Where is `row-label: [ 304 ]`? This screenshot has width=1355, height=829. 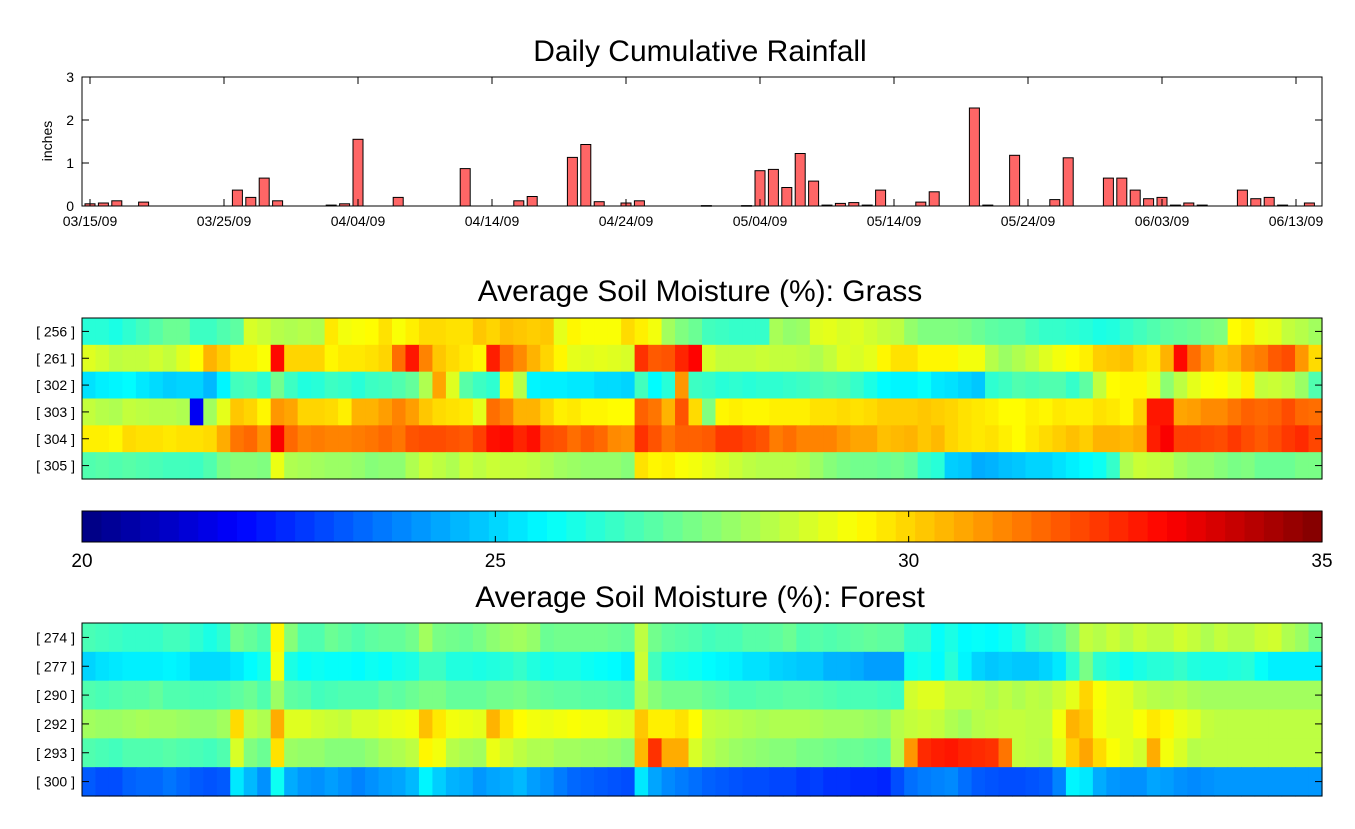
row-label: [ 304 ] is located at coordinates (55, 439).